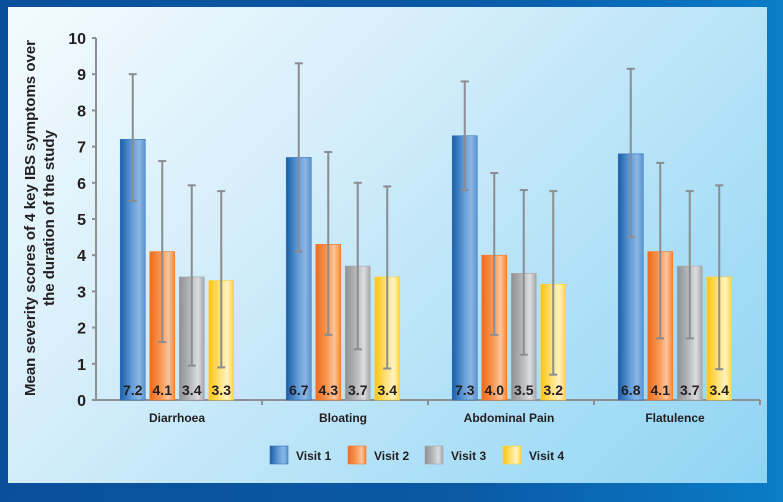 This screenshot has width=783, height=502. Describe the element at coordinates (495, 390) in the screenshot. I see `bar-value-label: 4.0` at that location.